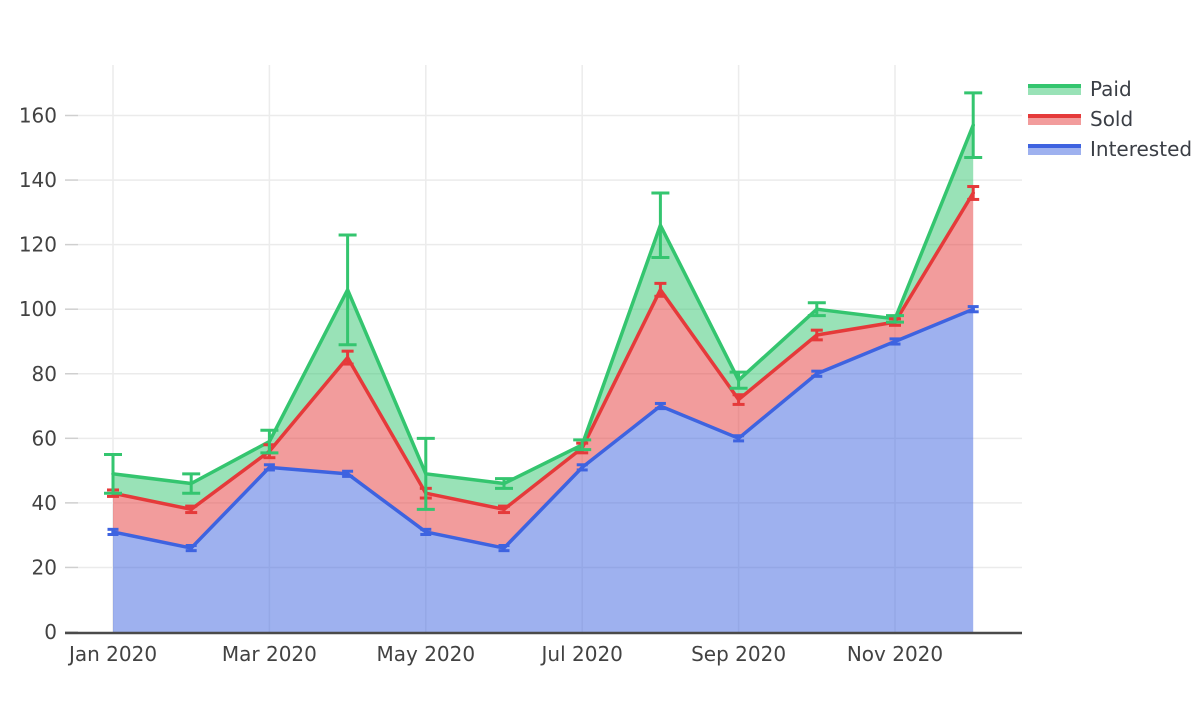 The height and width of the screenshot is (701, 1200). I want to click on legend-swatch-sold-icon, so click(1054, 119).